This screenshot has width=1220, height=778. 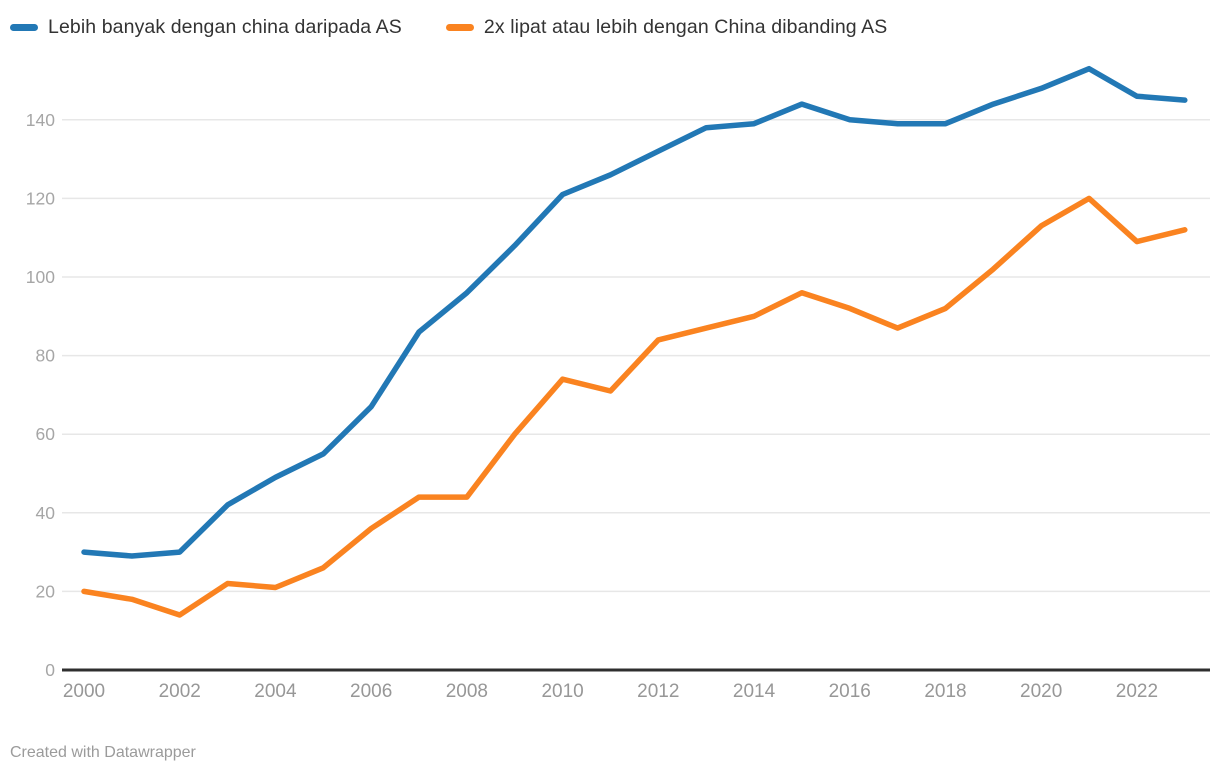 What do you see at coordinates (1041, 691) in the screenshot?
I see `x-tick-label-2020: 2020` at bounding box center [1041, 691].